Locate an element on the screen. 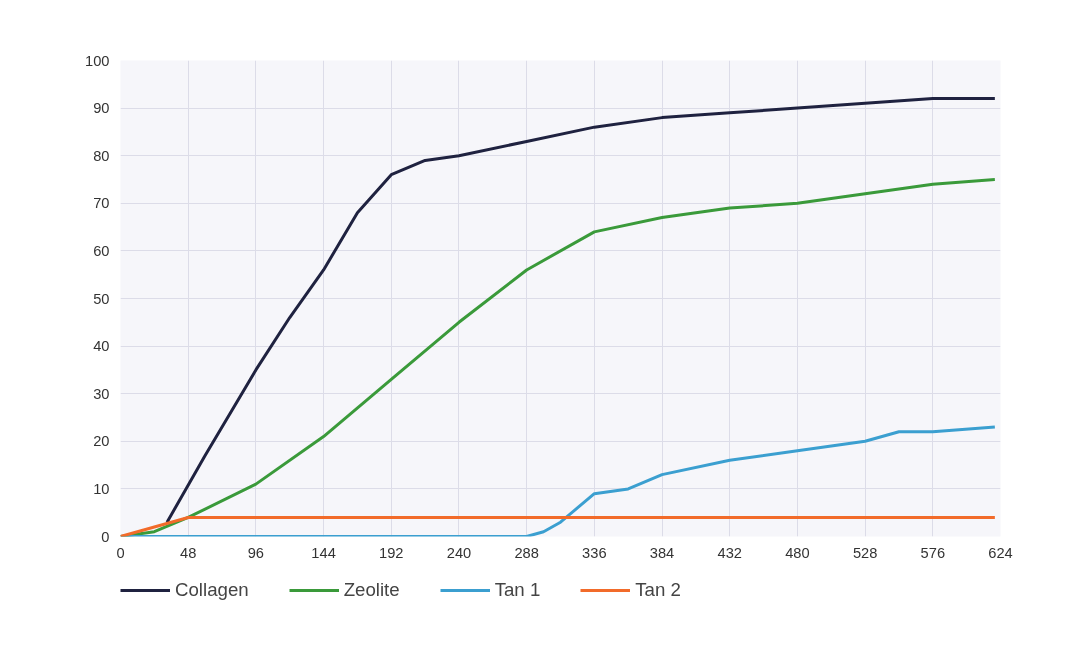  y-tick-label: 100 is located at coordinates (97, 60).